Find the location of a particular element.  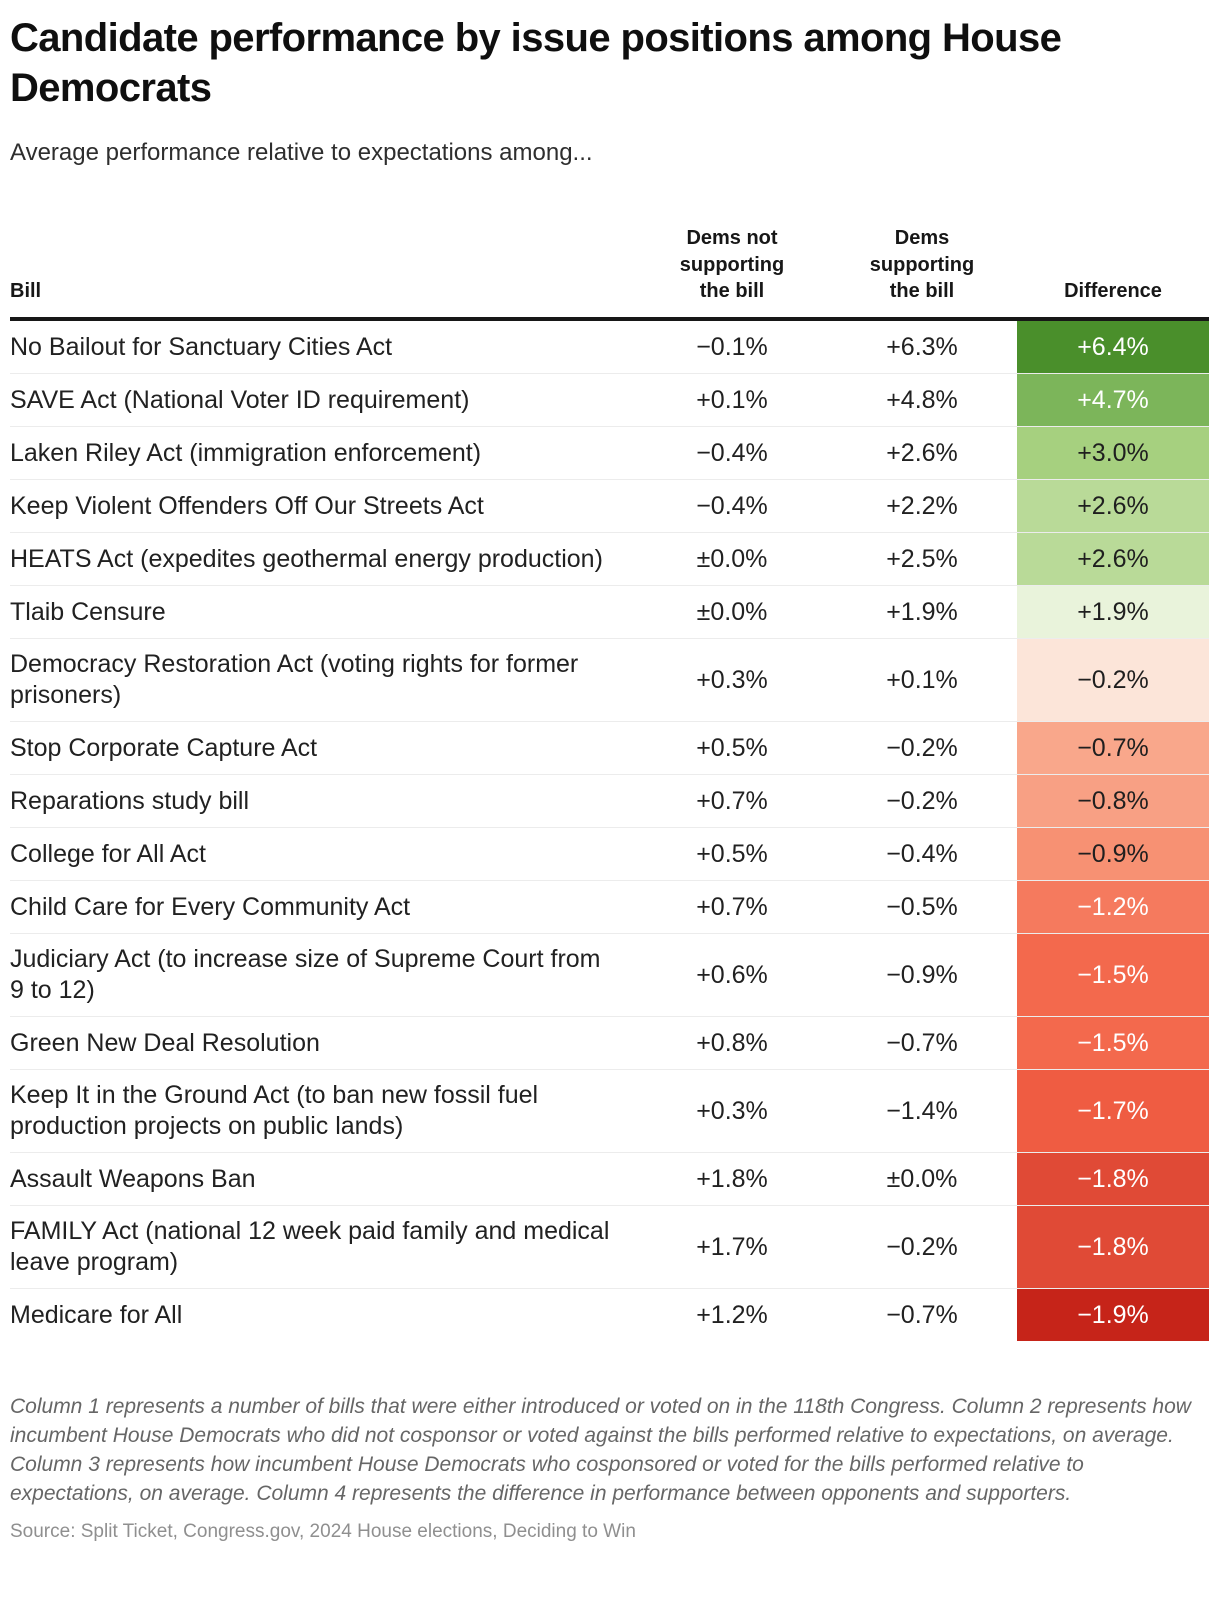

column-header-bill-label: Bill is located at coordinates (26, 290).